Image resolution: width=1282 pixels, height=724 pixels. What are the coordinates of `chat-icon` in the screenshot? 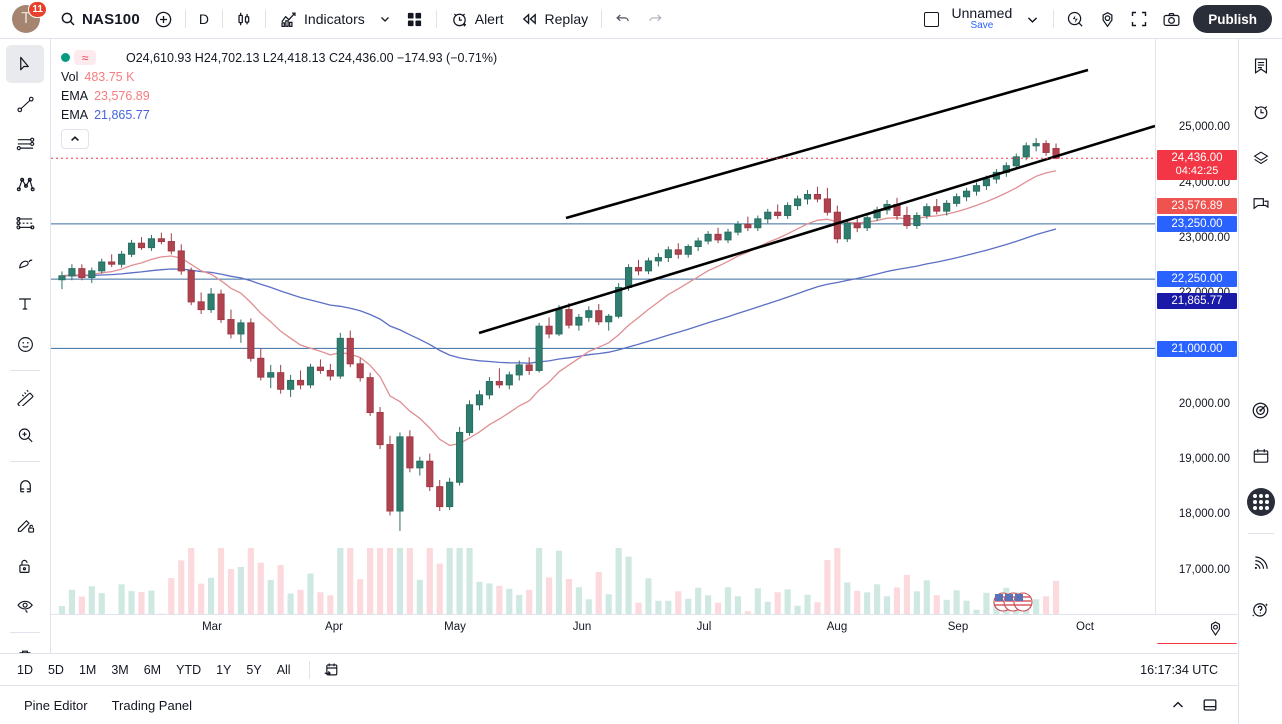 It's located at (1261, 204).